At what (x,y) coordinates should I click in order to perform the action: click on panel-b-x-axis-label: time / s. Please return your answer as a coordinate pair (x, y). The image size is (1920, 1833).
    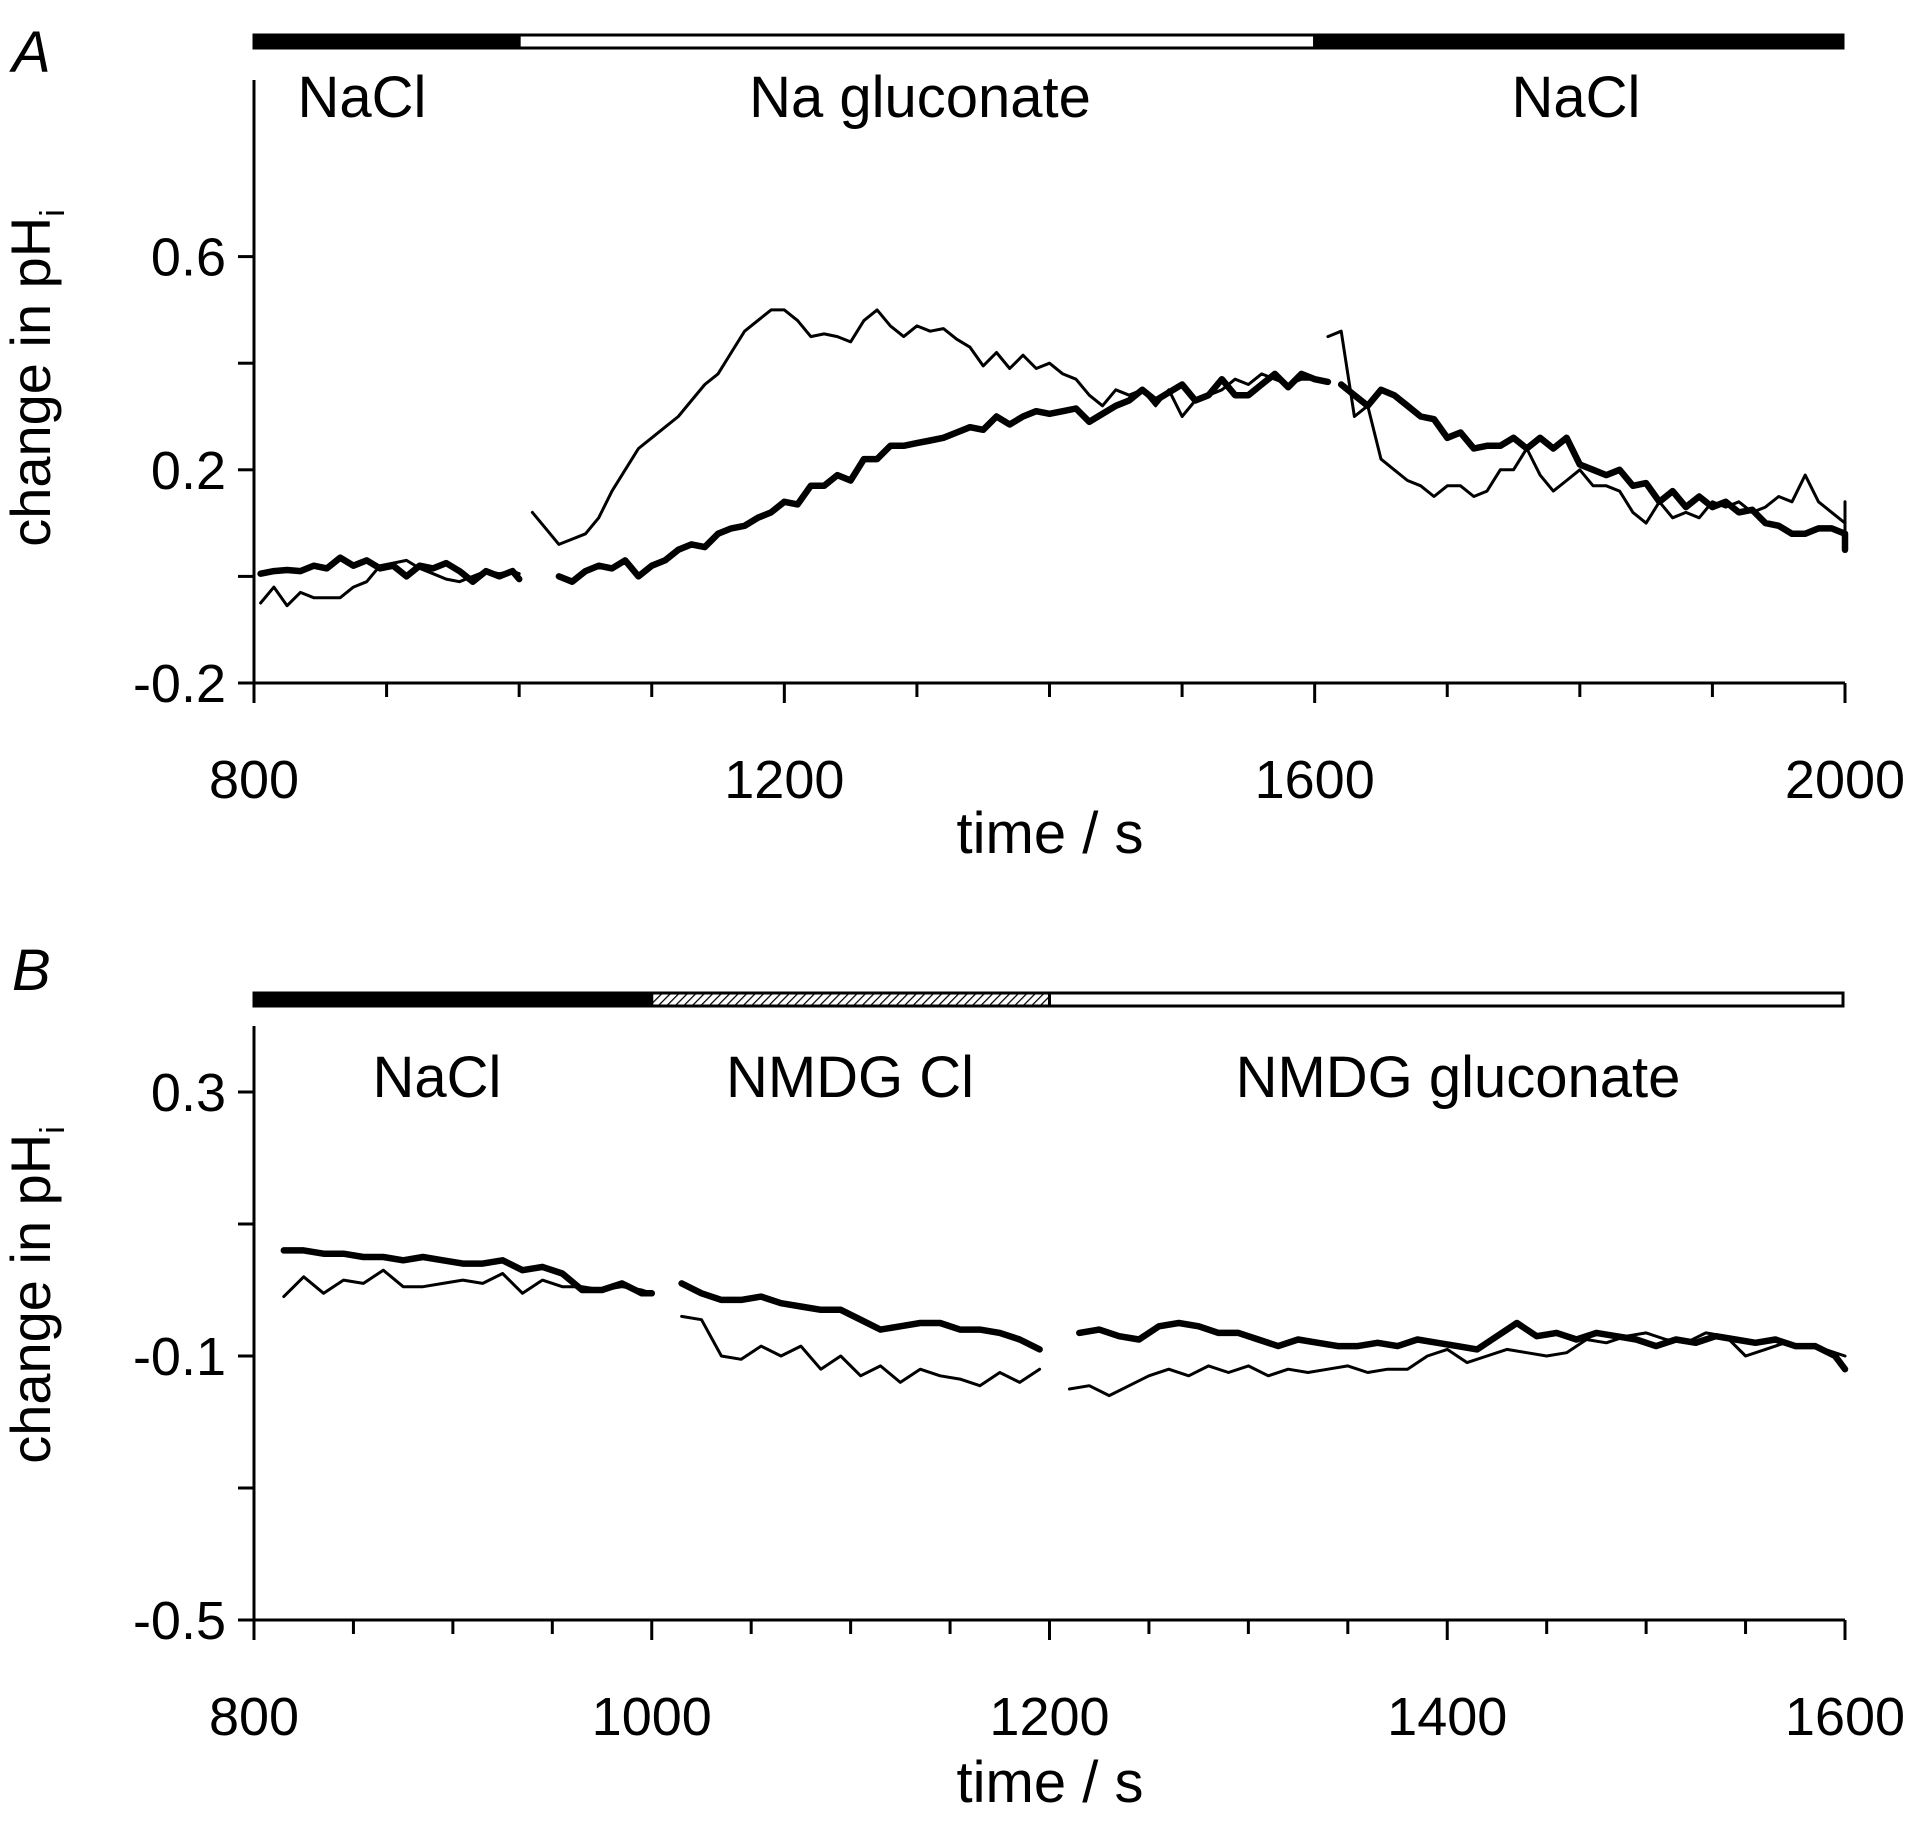
    Looking at the image, I should click on (1050, 1782).